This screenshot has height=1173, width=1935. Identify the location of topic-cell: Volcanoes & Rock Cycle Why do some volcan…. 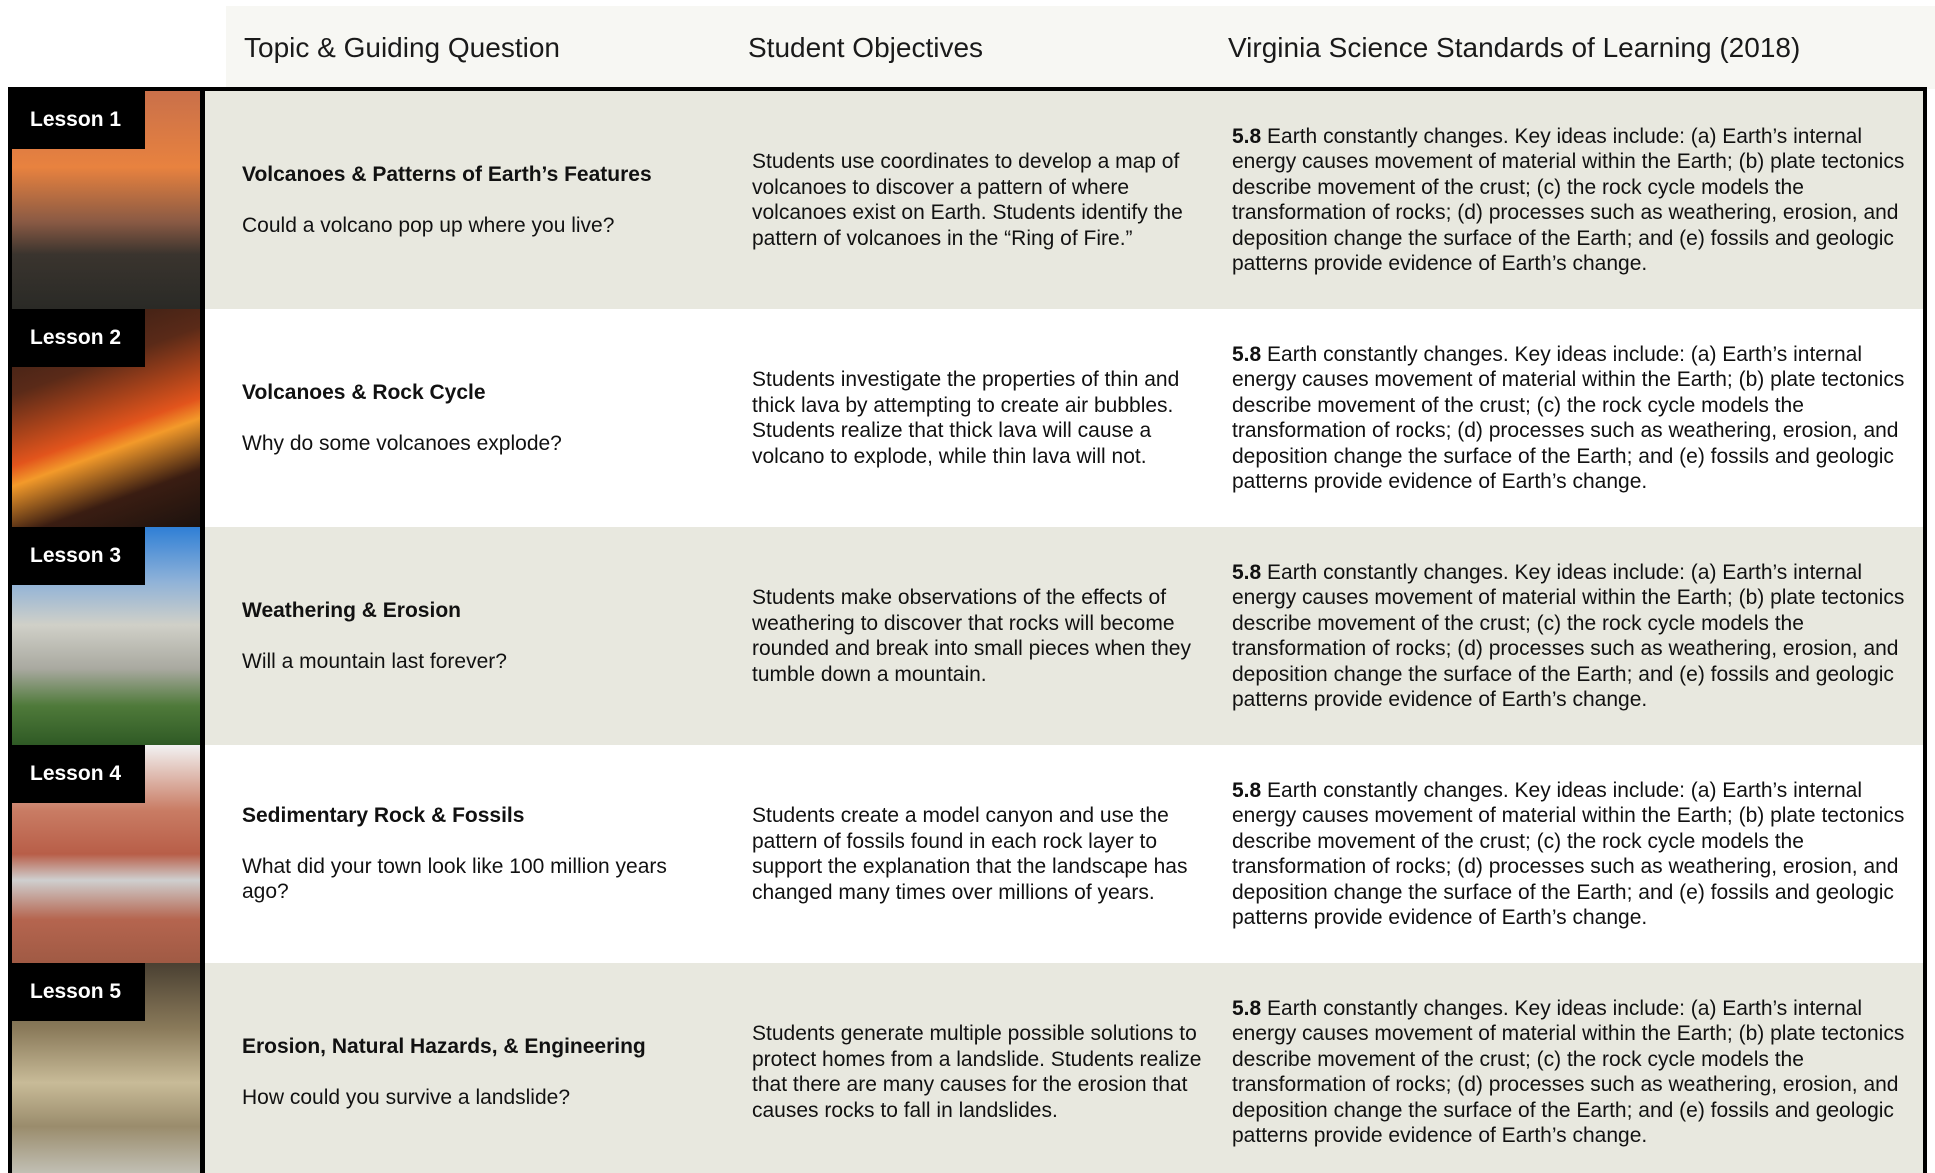
(477, 418).